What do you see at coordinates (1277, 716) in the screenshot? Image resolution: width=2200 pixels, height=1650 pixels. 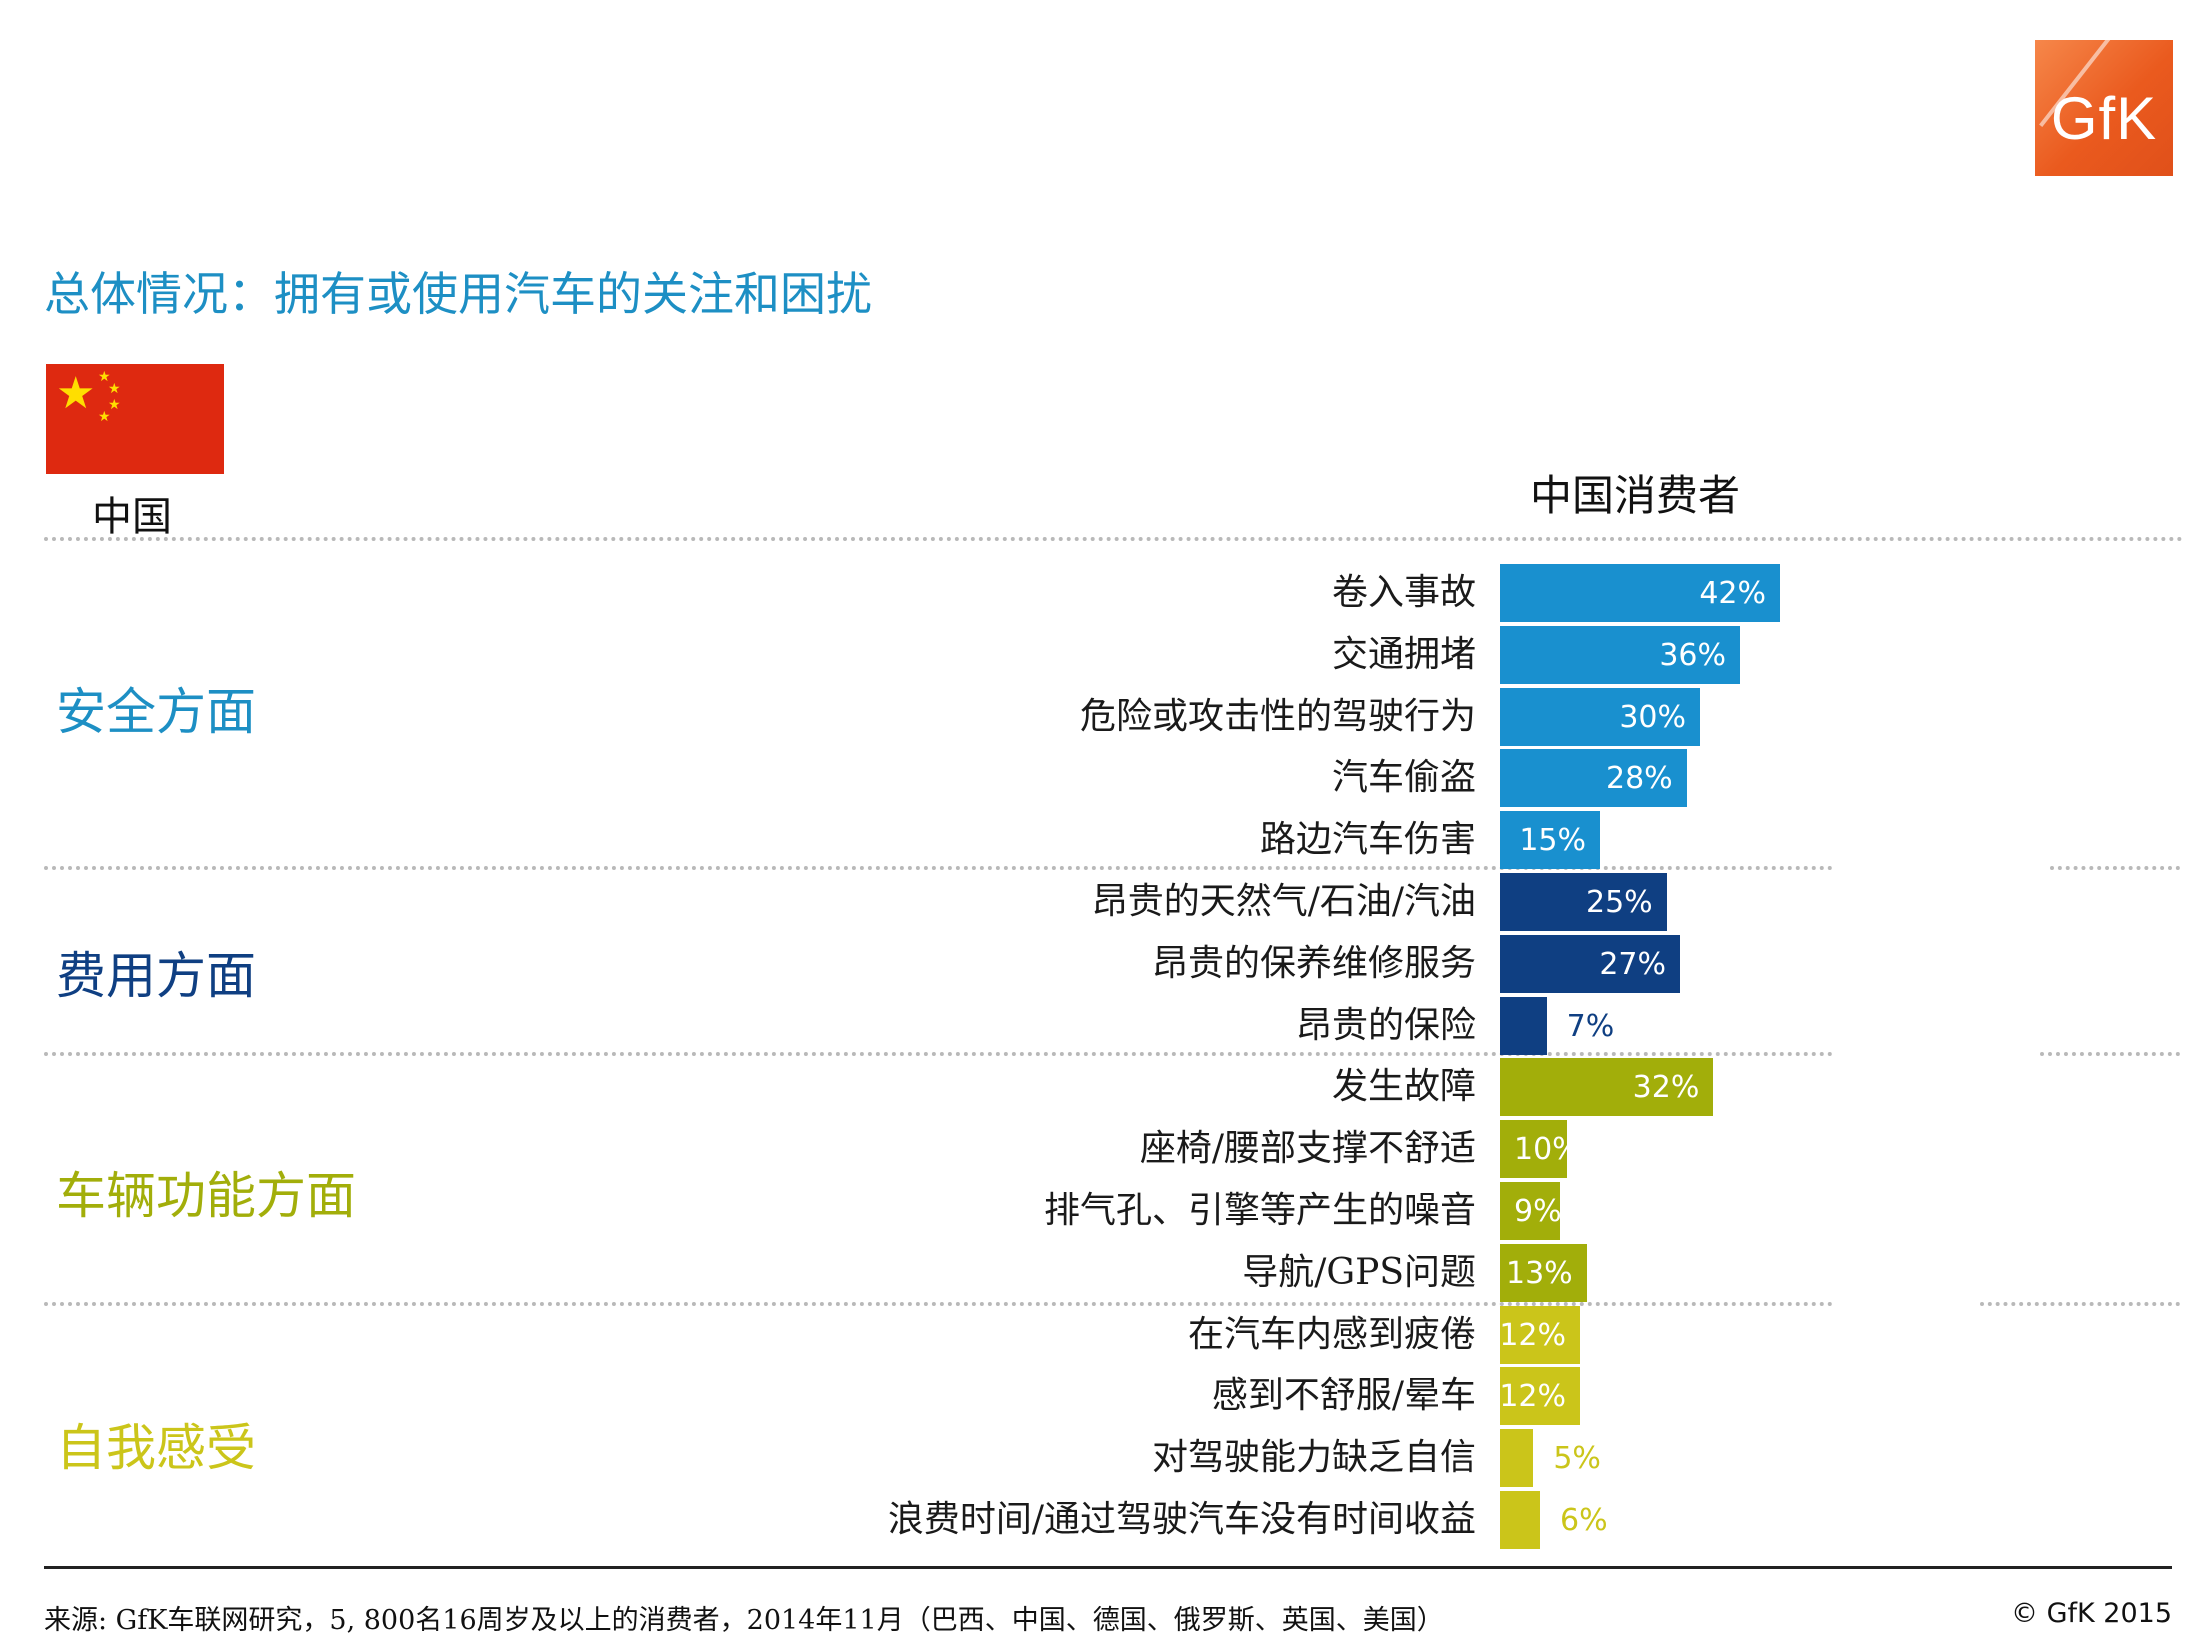 I see `row-label: 危险或攻击性的驾驶行为` at bounding box center [1277, 716].